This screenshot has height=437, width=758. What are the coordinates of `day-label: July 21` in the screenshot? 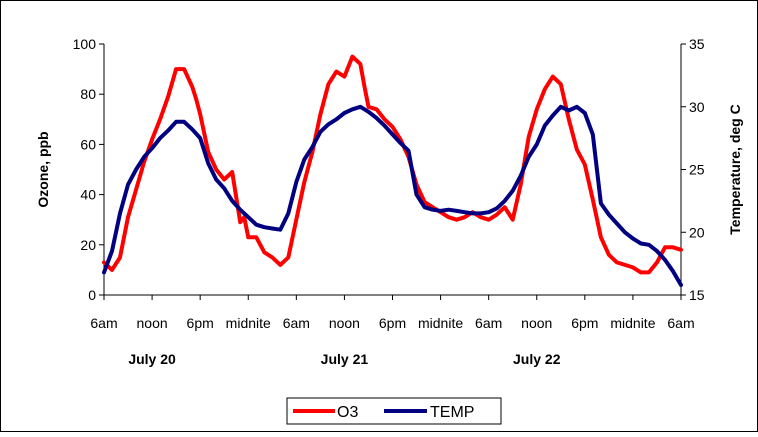 It's located at (345, 359).